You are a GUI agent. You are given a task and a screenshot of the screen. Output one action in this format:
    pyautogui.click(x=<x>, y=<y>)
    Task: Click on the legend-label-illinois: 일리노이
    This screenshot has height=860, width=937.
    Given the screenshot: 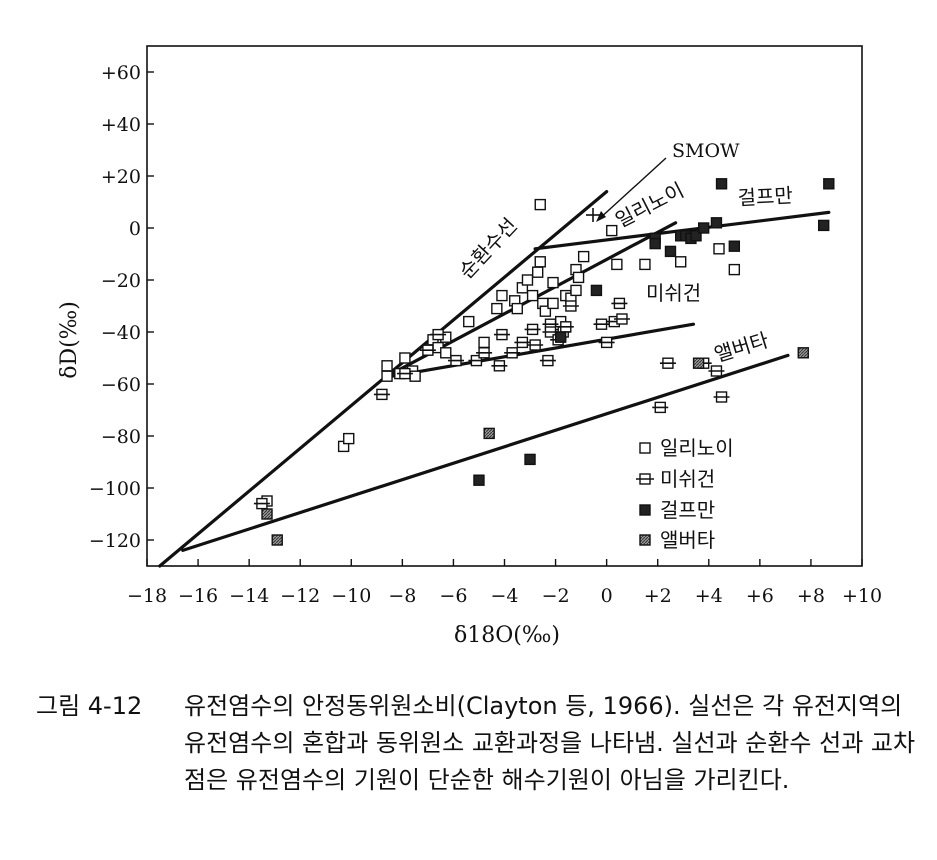 What is the action you would take?
    pyautogui.click(x=697, y=448)
    